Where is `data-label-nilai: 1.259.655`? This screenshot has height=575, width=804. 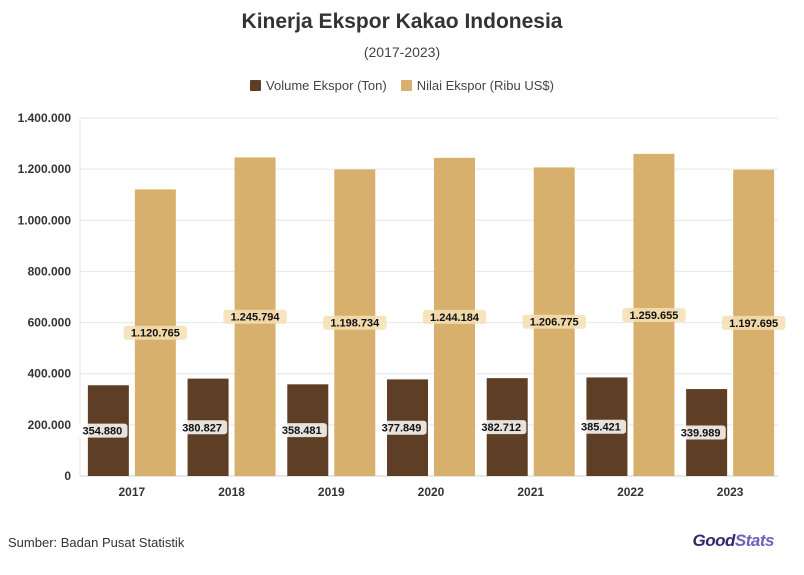 data-label-nilai: 1.259.655 is located at coordinates (653, 316).